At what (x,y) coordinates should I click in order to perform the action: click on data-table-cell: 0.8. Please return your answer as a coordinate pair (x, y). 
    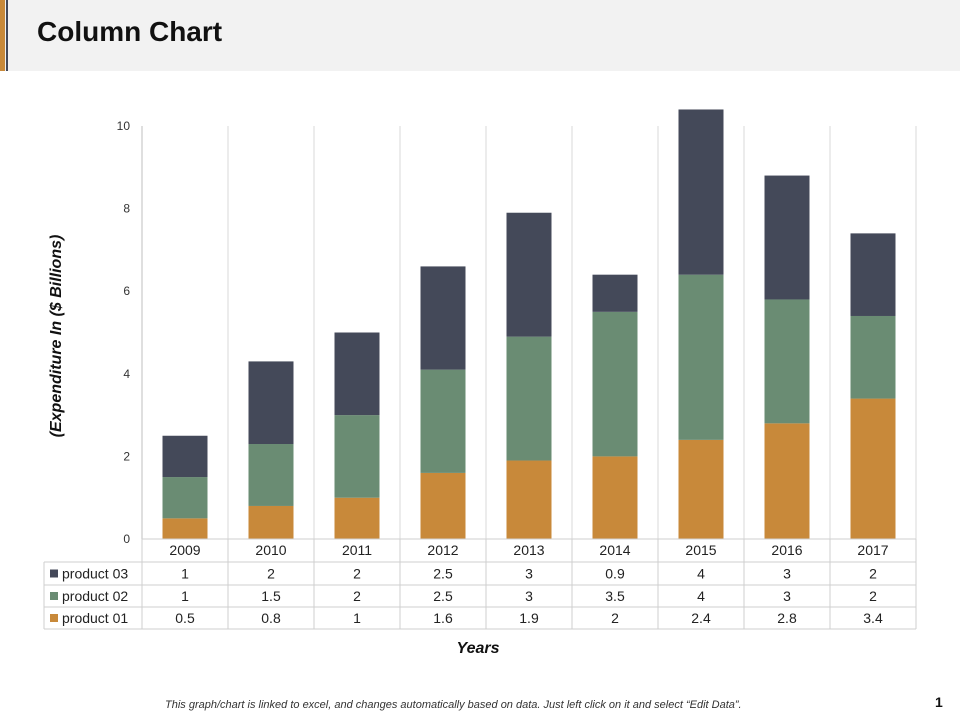
    Looking at the image, I should click on (271, 618).